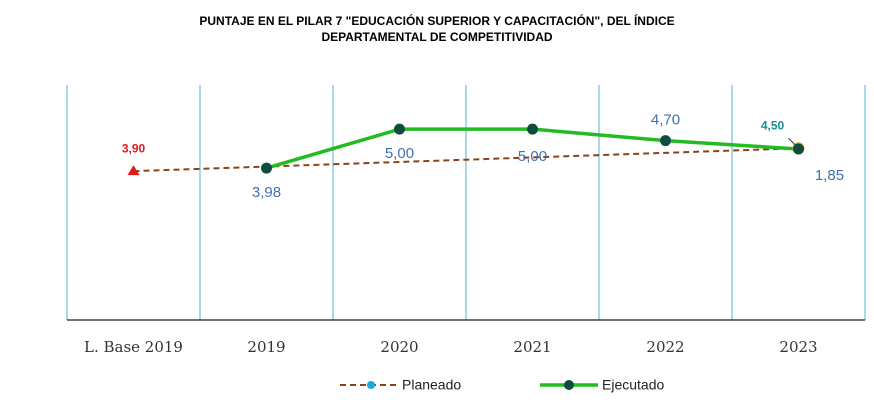 The height and width of the screenshot is (402, 874). I want to click on x-tick-label: 2021, so click(532, 347).